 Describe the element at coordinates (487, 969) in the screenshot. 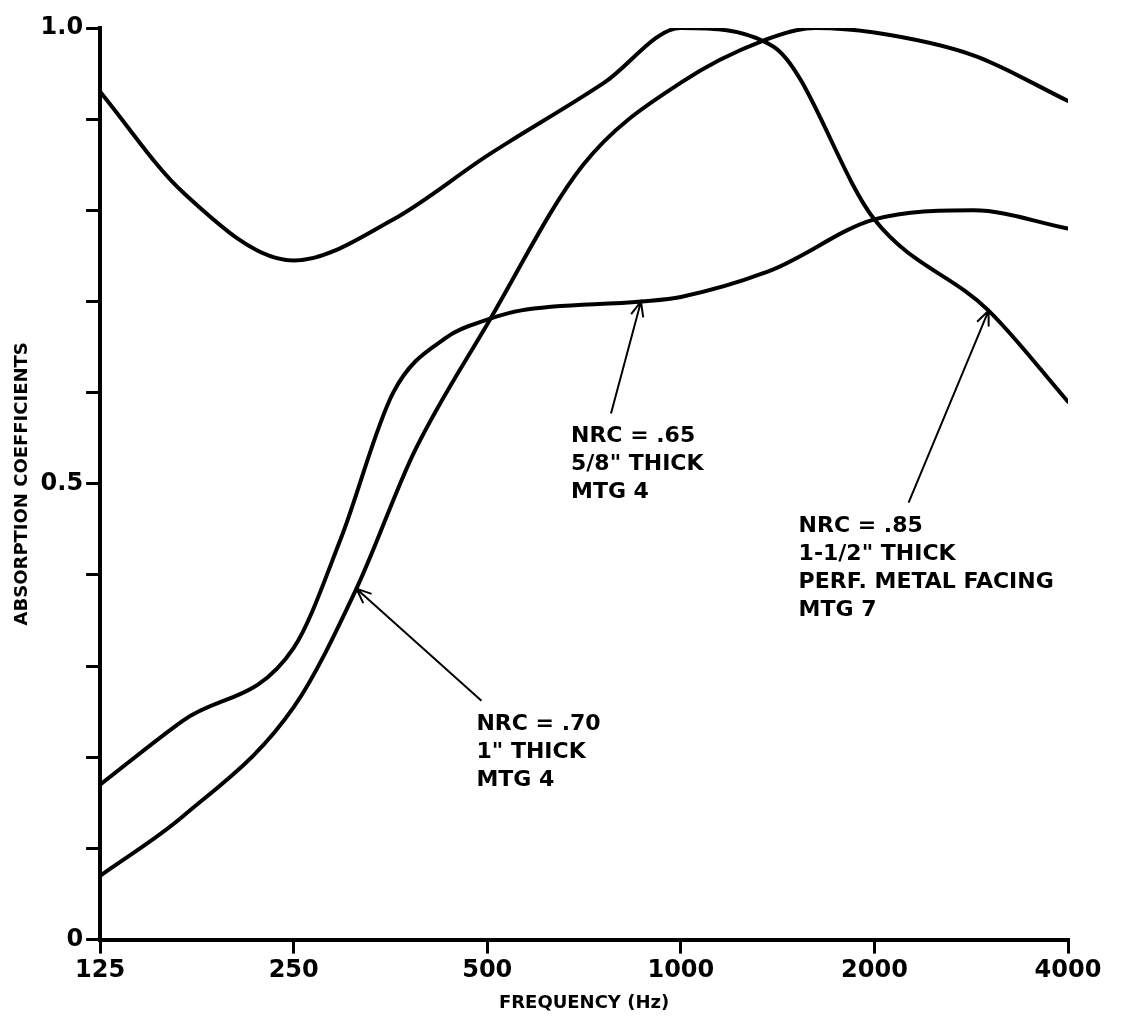

I see `x-tick-label: 500` at that location.